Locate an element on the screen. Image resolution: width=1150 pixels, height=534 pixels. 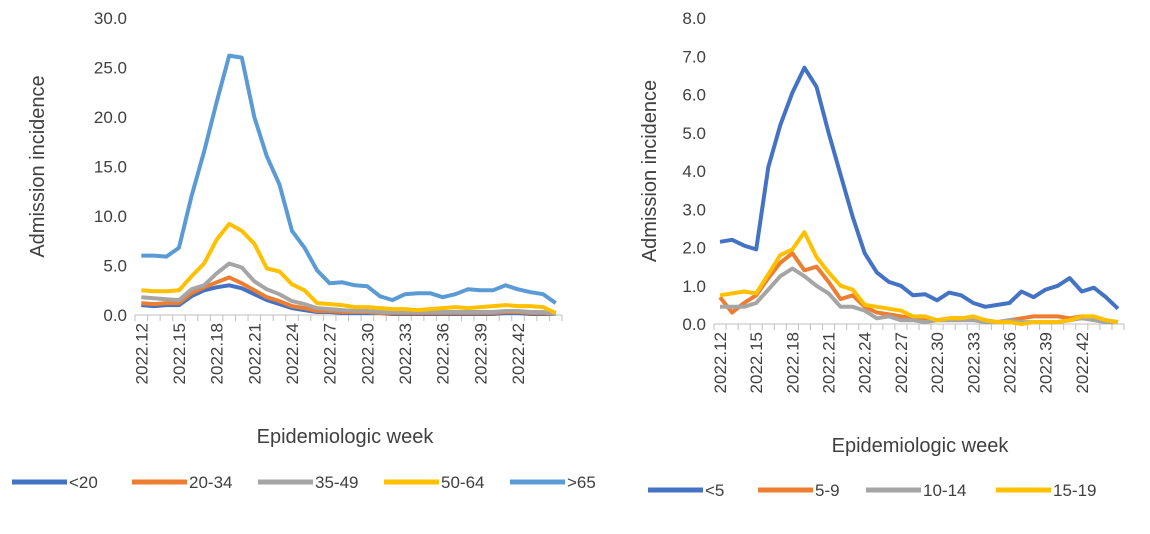
legend-label: 15-19 is located at coordinates (1074, 490).